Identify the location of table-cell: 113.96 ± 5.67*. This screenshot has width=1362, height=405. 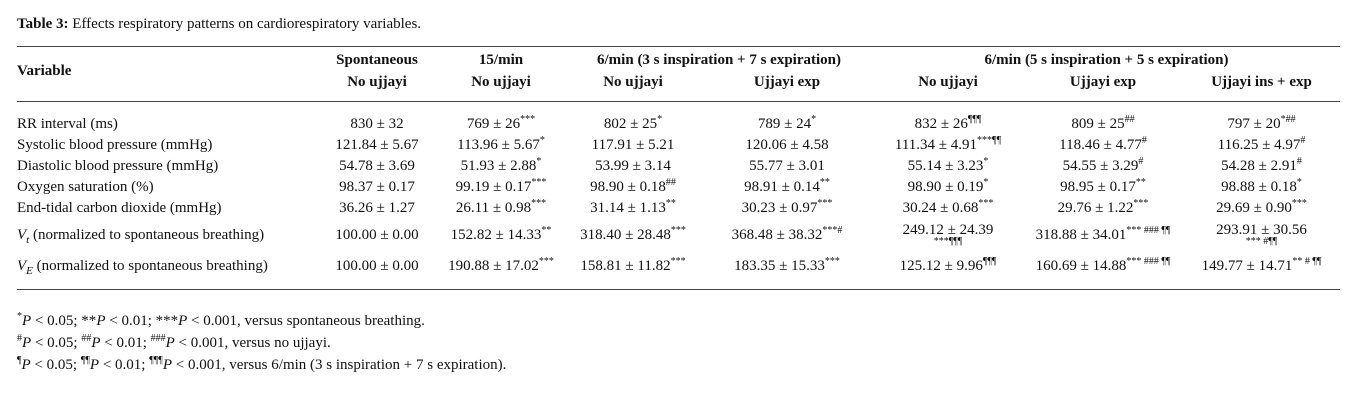
(501, 145).